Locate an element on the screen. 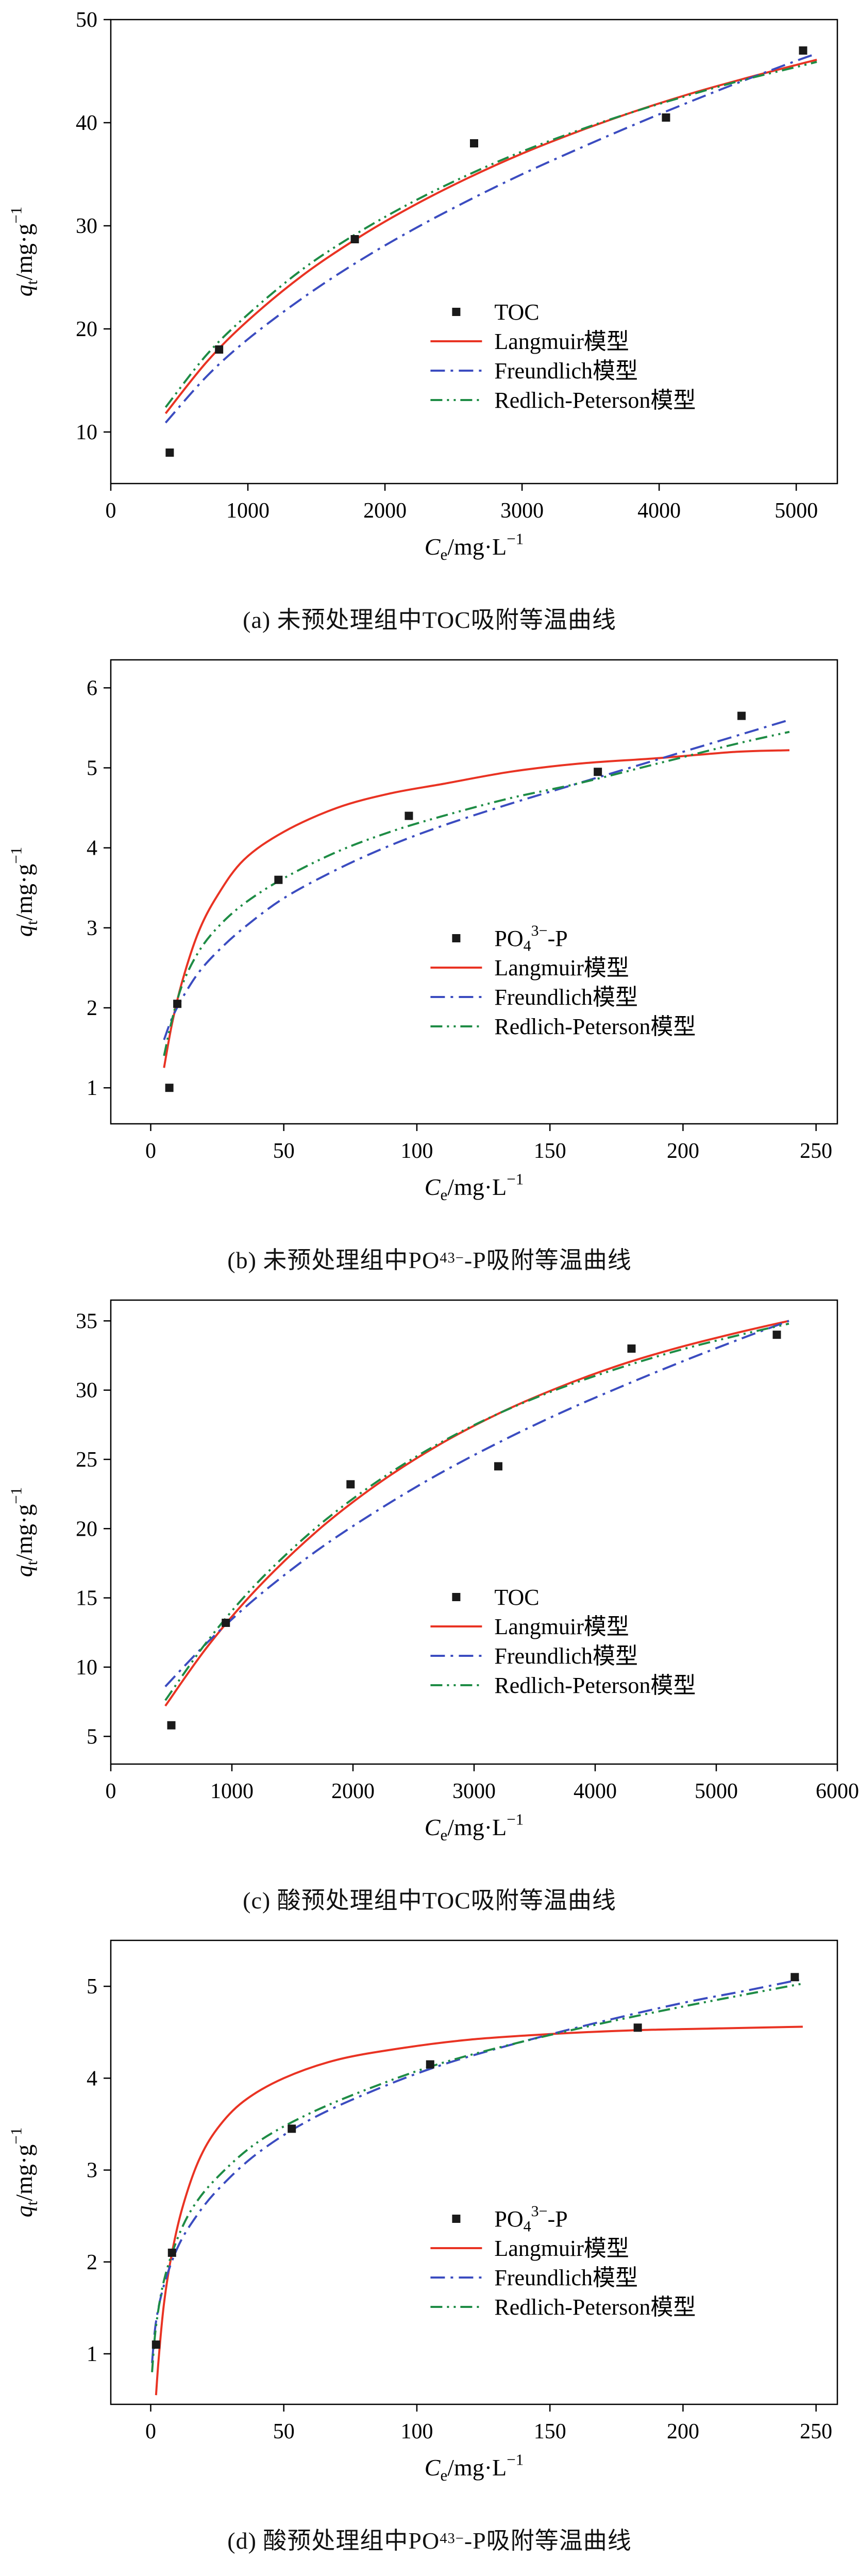 Image resolution: width=859 pixels, height=2576 pixels. caption-b: (b) 未预处理组中PO 4 3− -P吸附等温曲线 is located at coordinates (429, 1260).